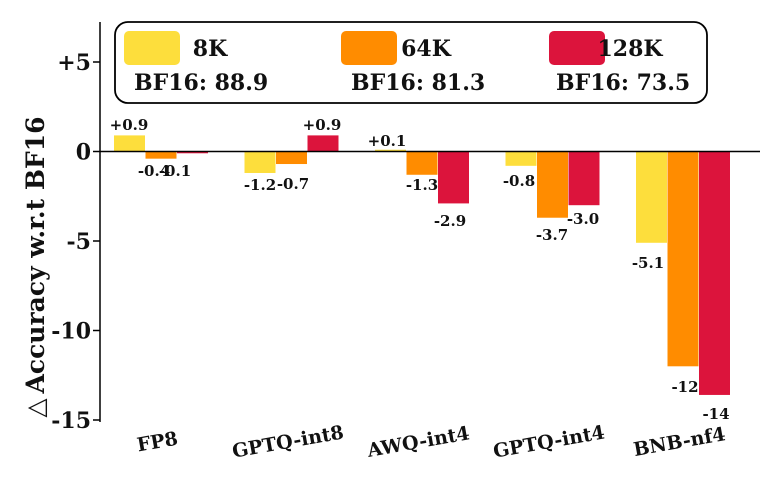  Describe the element at coordinates (630, 49) in the screenshot. I see `legend-label-128k: 128K` at that location.